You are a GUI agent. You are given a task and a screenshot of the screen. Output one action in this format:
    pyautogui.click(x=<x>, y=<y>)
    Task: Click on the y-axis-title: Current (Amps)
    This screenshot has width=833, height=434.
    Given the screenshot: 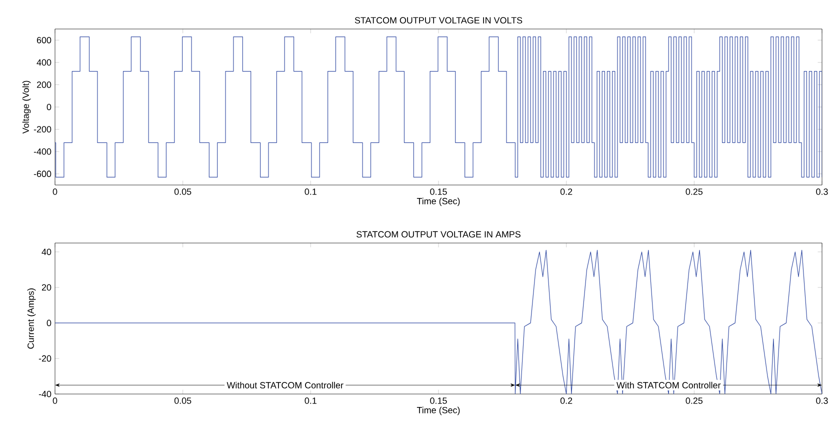 What is the action you would take?
    pyautogui.click(x=31, y=318)
    